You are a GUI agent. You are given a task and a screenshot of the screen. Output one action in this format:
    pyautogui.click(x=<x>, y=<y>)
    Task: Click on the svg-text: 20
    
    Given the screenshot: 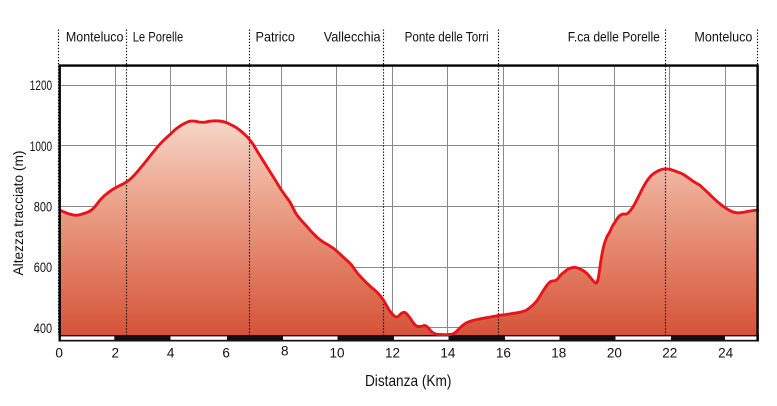 What is the action you would take?
    pyautogui.click(x=614, y=353)
    